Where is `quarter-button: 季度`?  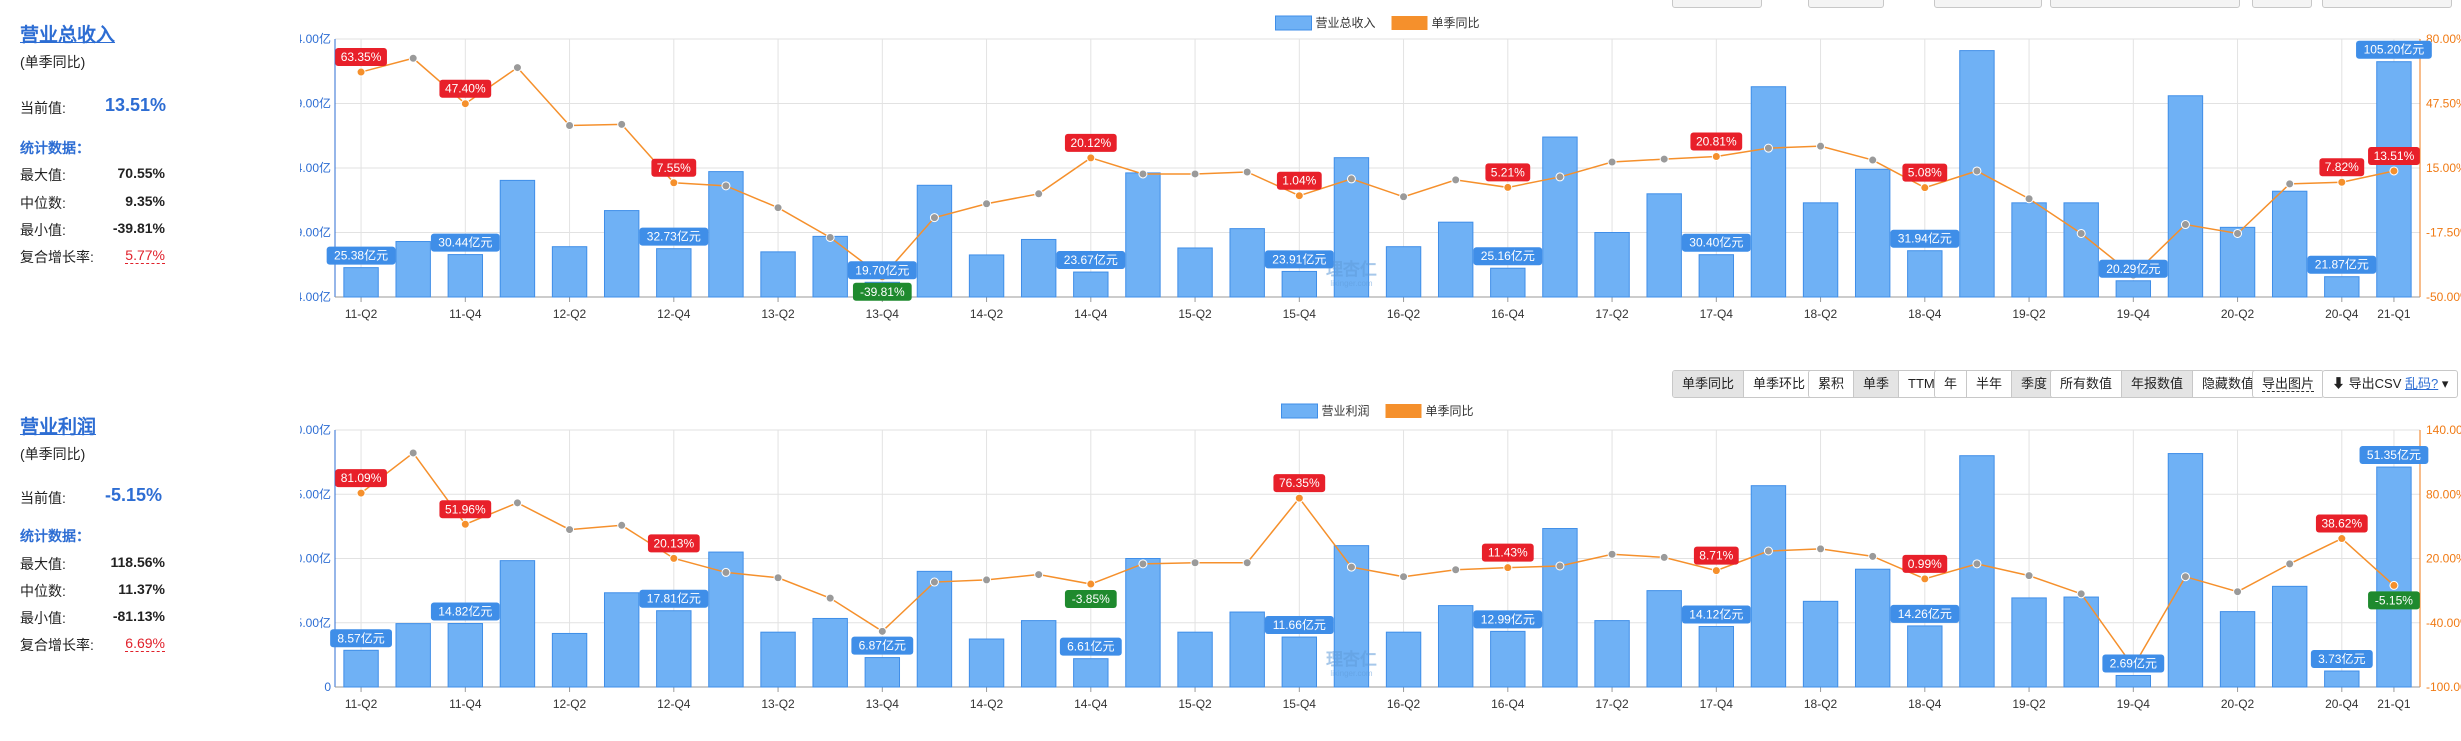 quarter-button: 季度 is located at coordinates (2034, 384).